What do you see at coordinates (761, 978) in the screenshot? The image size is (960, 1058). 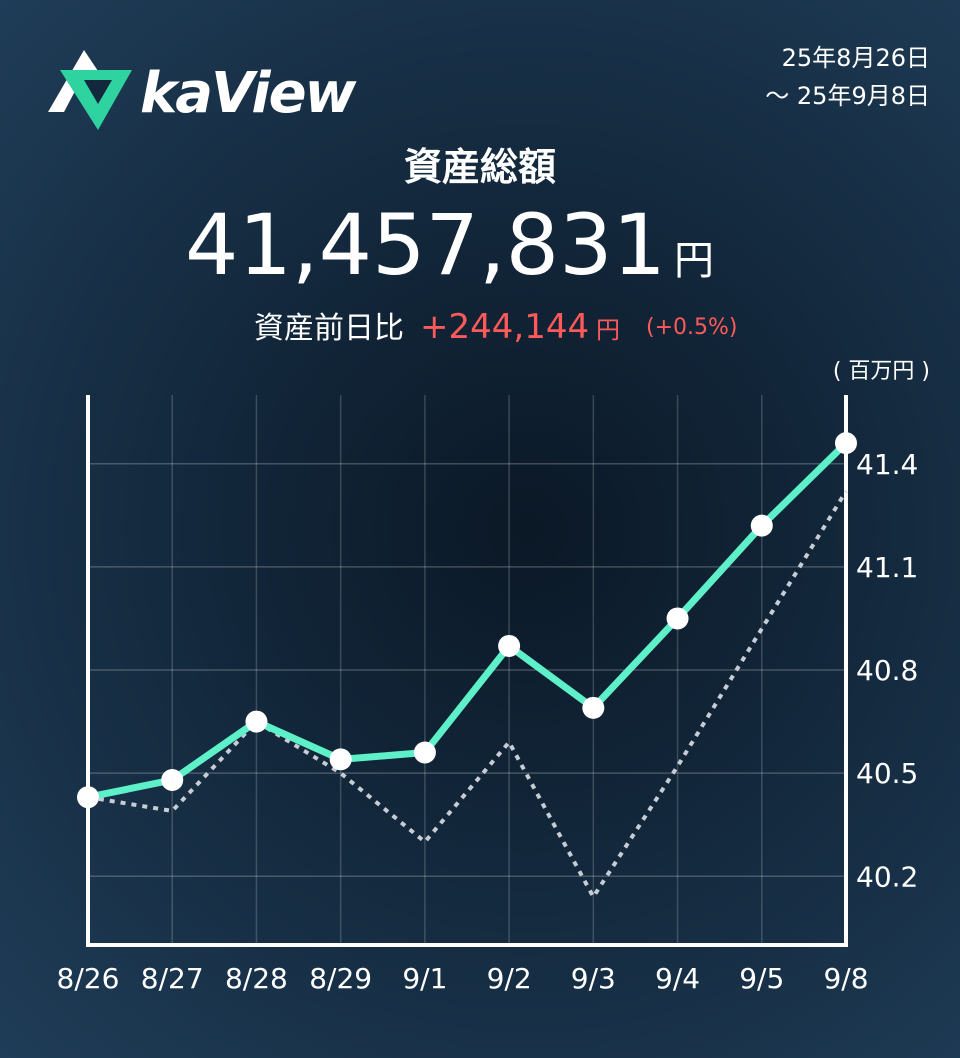 I see `x-tick-label: 9/5` at bounding box center [761, 978].